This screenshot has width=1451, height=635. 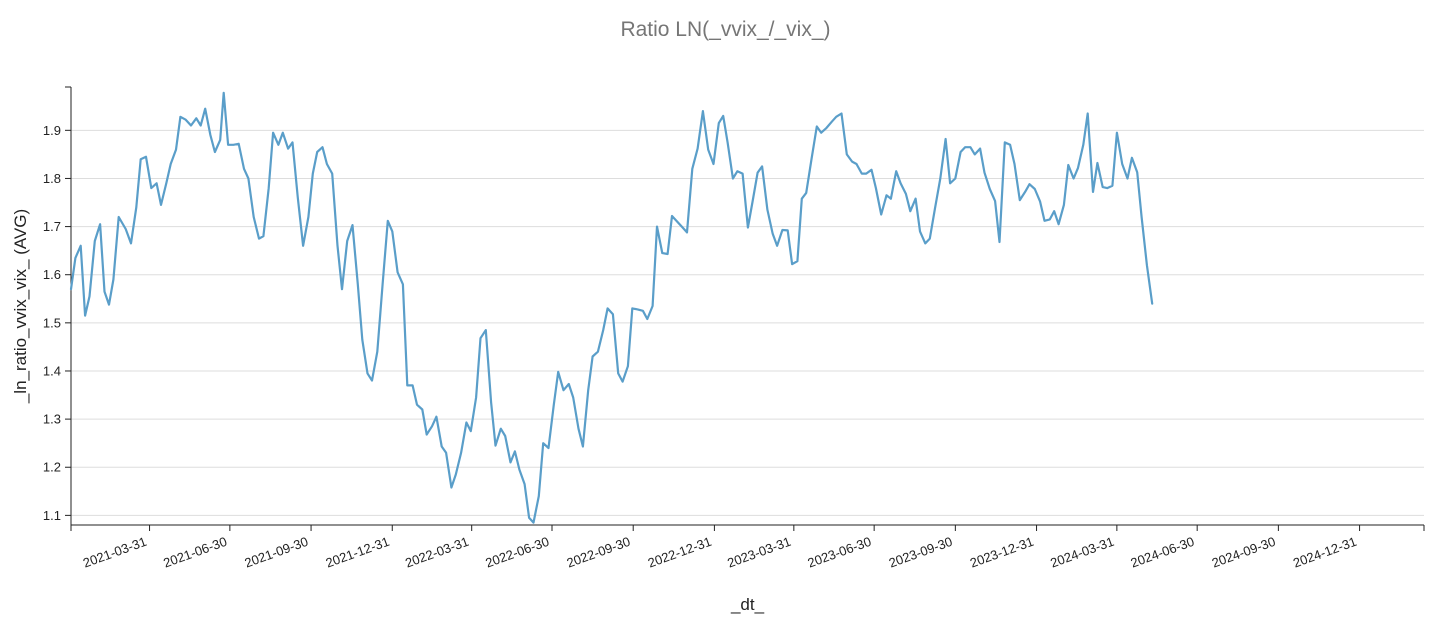 I want to click on x-tick-label: 2024-03-31, so click(x=1082, y=552).